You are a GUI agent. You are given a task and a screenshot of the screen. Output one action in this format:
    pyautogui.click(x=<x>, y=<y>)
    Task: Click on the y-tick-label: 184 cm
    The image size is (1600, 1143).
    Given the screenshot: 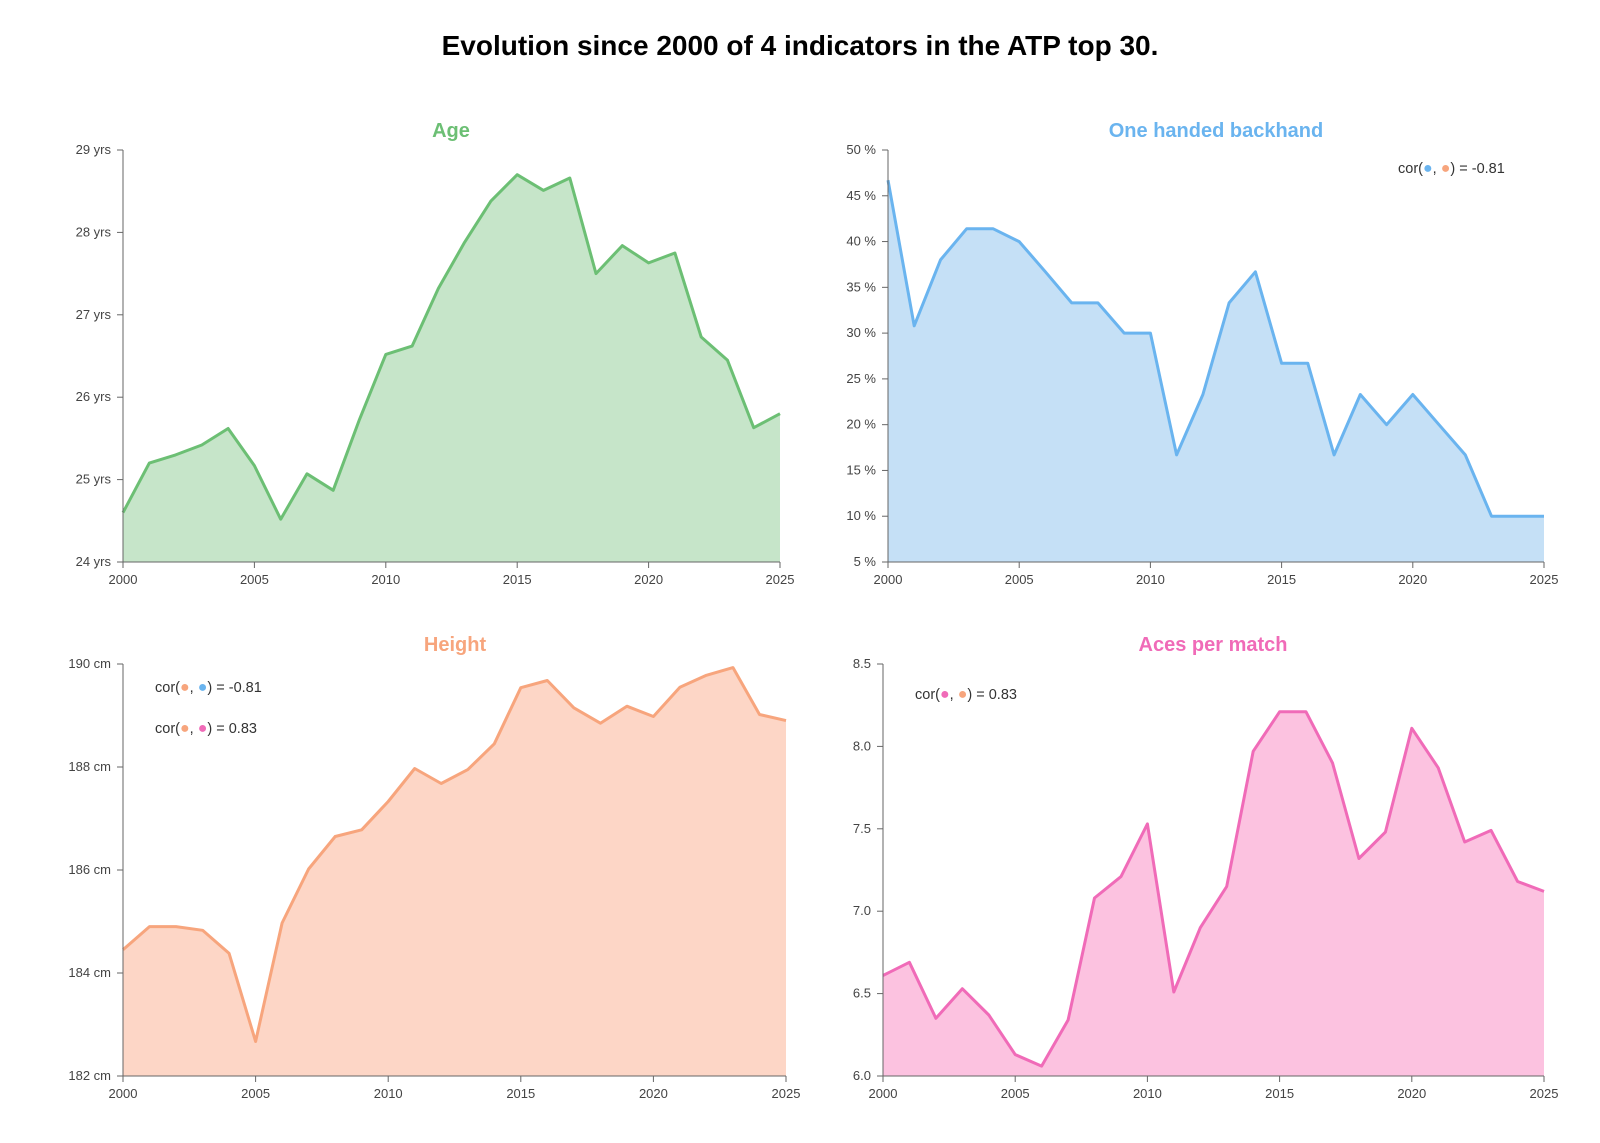 What is the action you would take?
    pyautogui.click(x=89, y=972)
    